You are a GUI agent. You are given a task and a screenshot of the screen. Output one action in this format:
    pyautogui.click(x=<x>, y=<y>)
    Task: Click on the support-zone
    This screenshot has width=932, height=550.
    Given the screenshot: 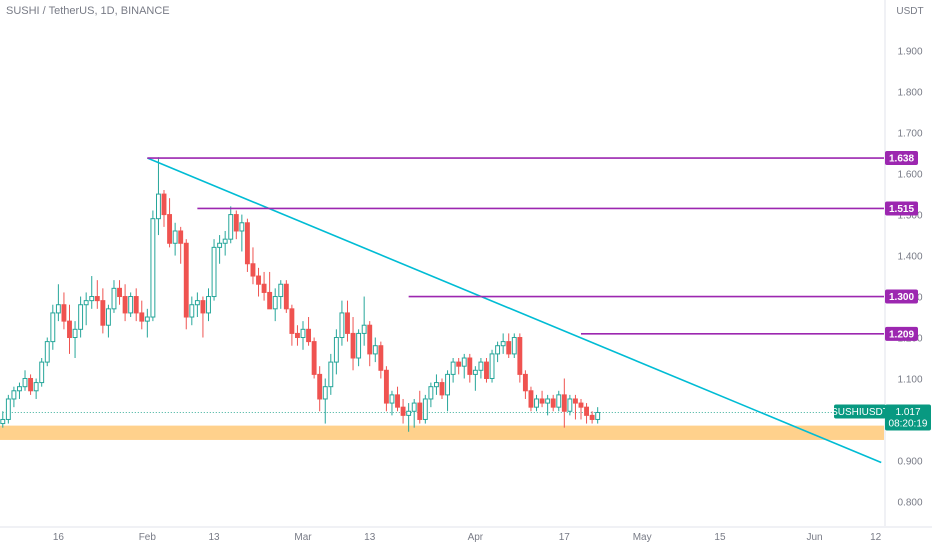 What is the action you would take?
    pyautogui.click(x=442, y=432)
    